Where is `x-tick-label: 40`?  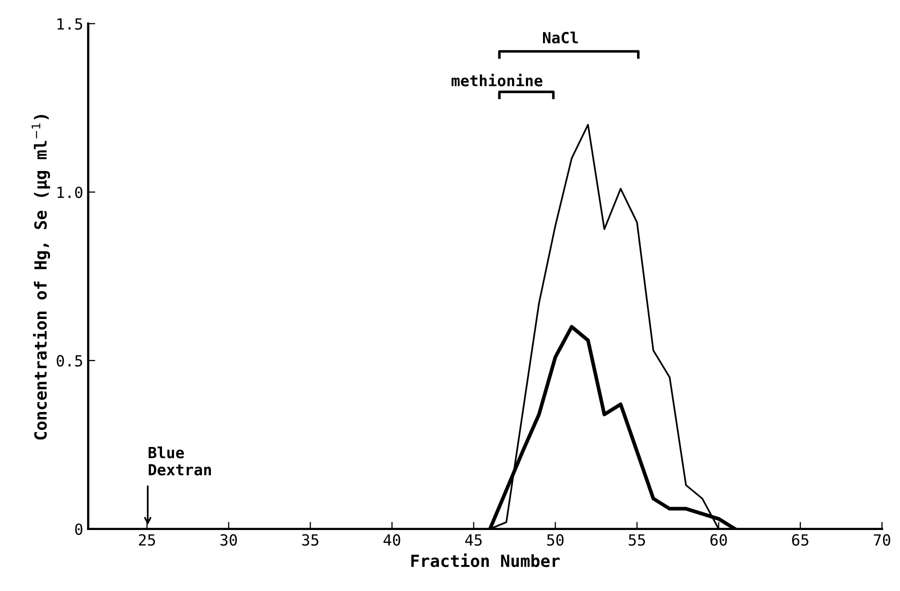 x-tick-label: 40 is located at coordinates (392, 540).